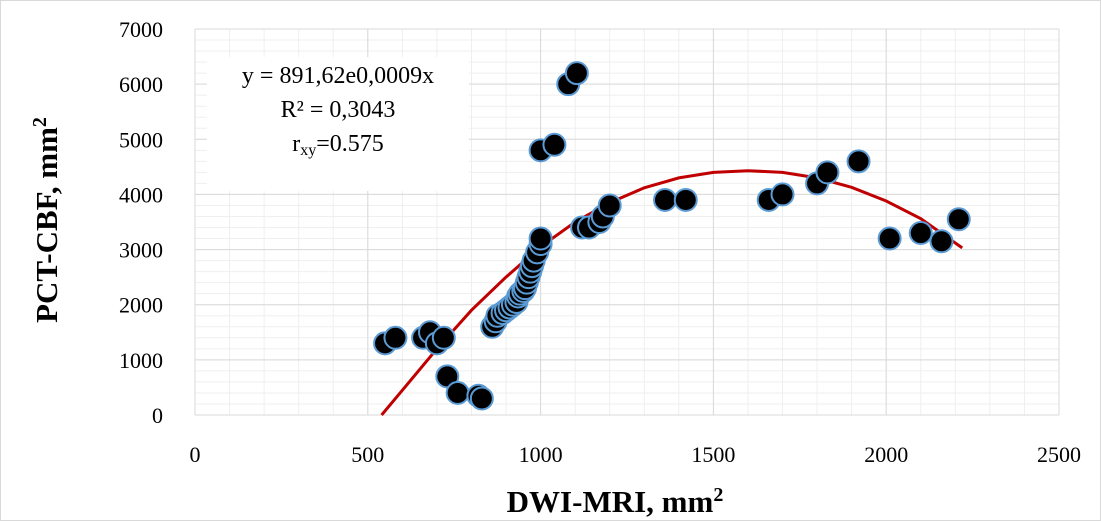  What do you see at coordinates (338, 76) in the screenshot?
I see `equation-line: y = 891,62e0,0009x` at bounding box center [338, 76].